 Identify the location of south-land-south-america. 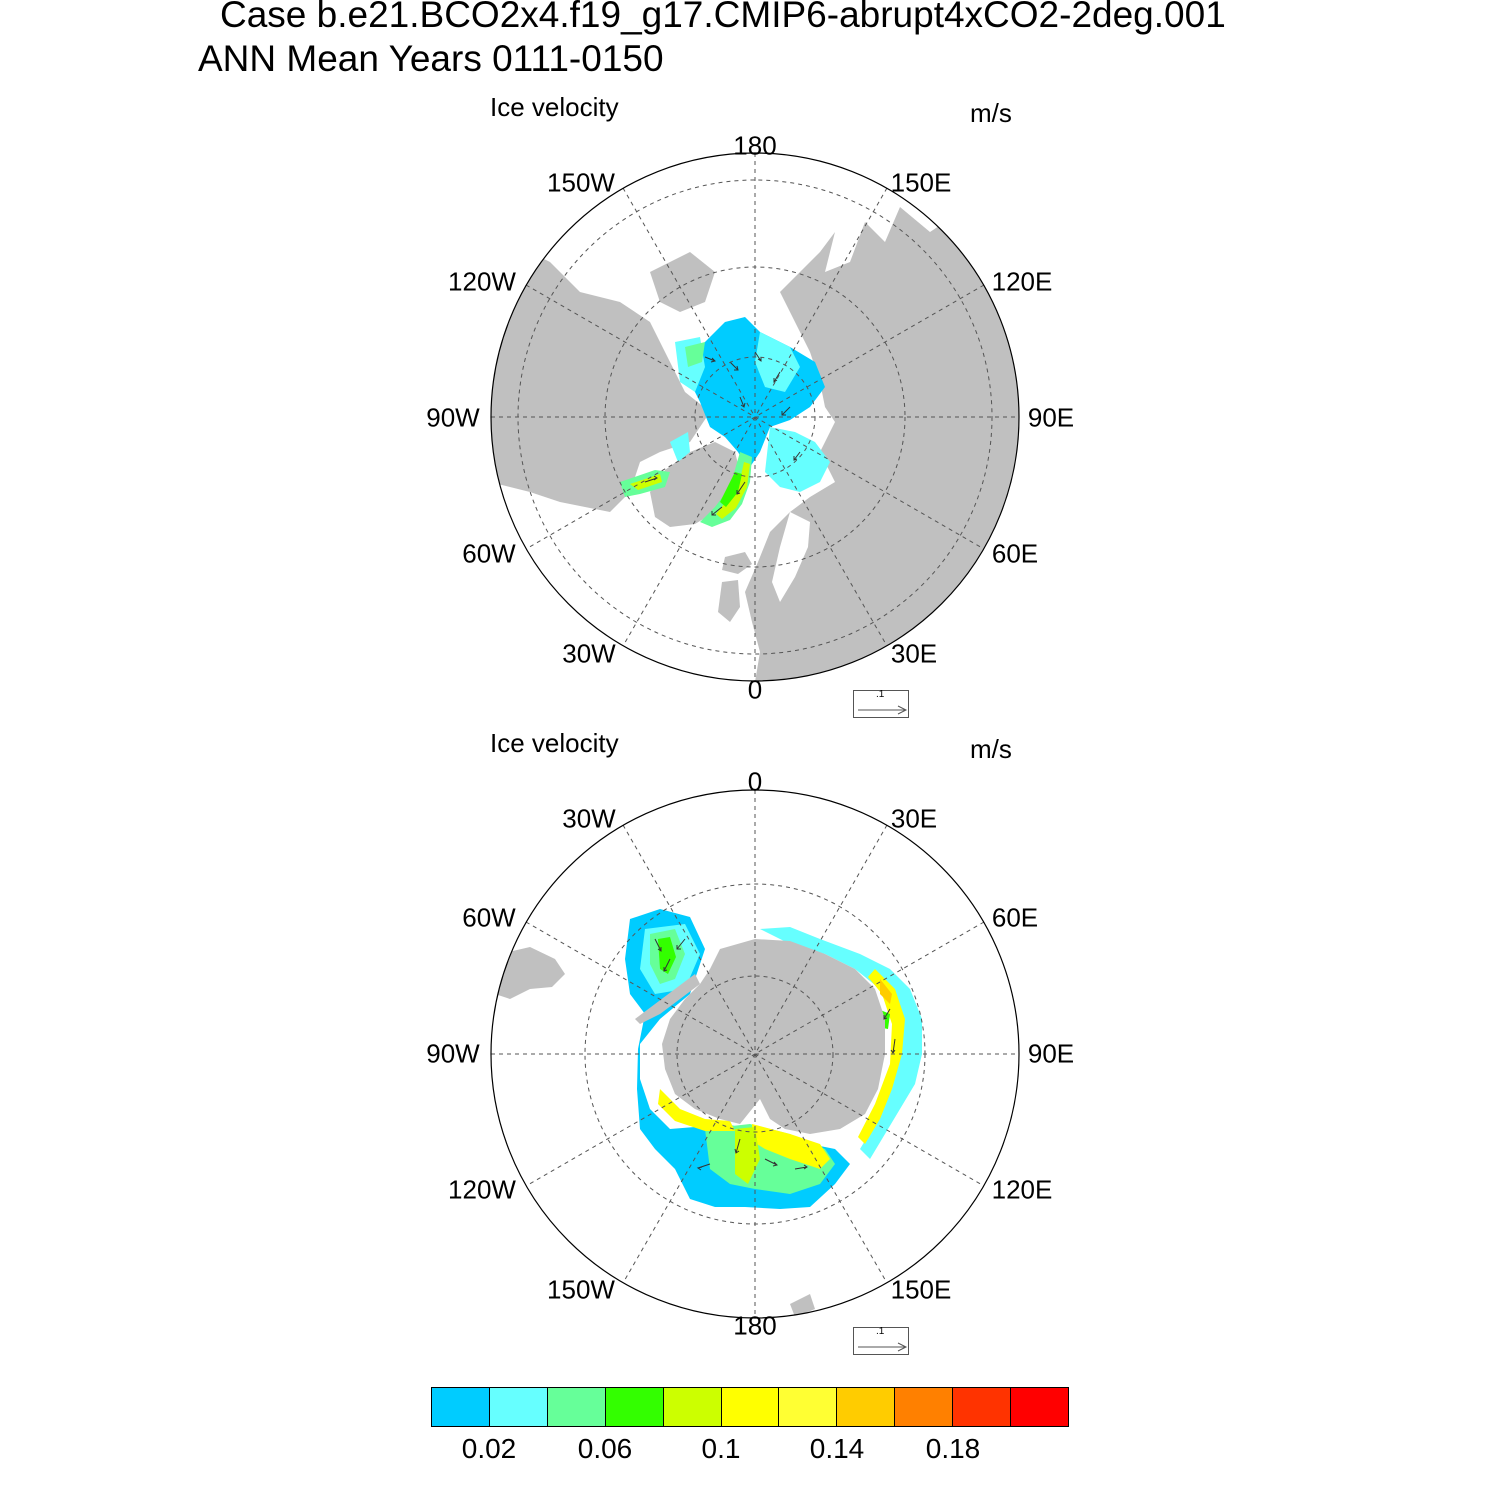
(530, 973).